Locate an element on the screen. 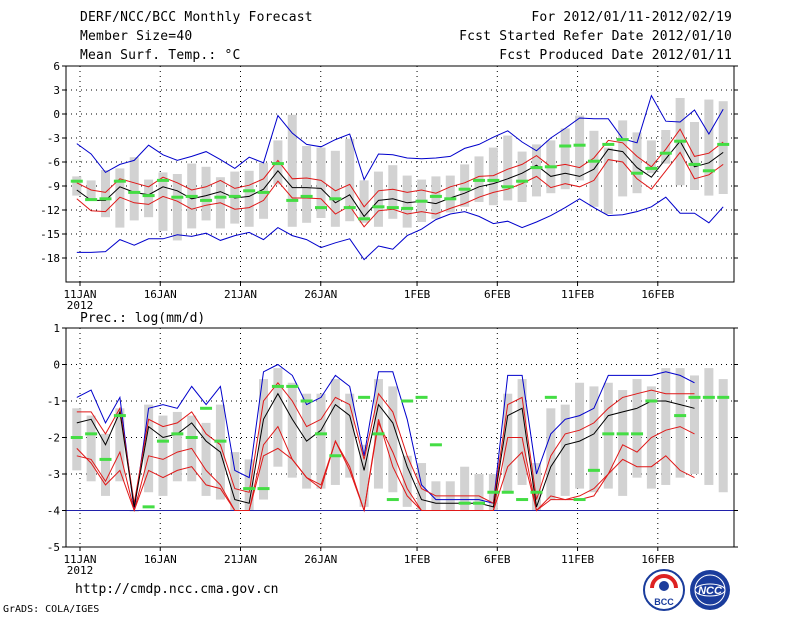  temp-ytick-label: -12 is located at coordinates (50, 210).